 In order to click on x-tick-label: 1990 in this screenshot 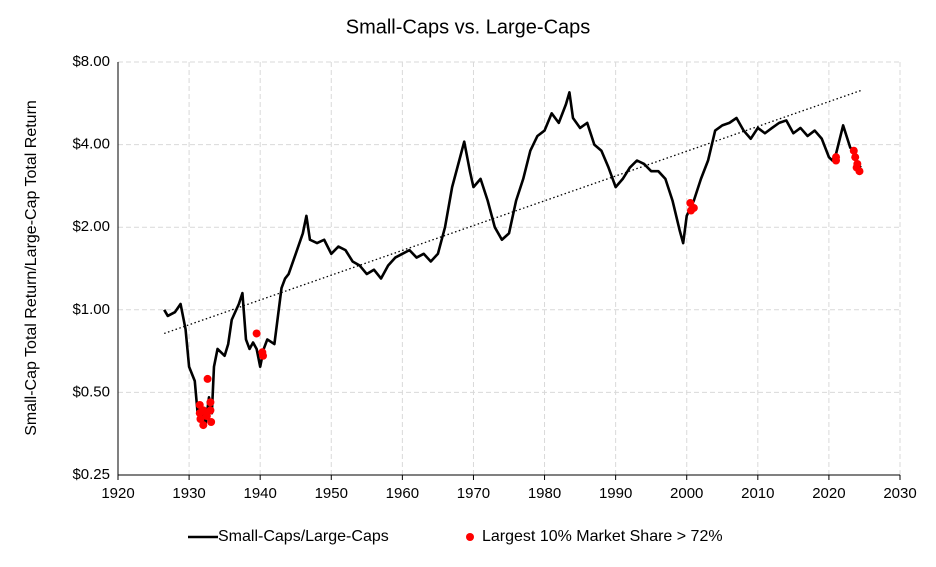, I will do `click(615, 493)`.